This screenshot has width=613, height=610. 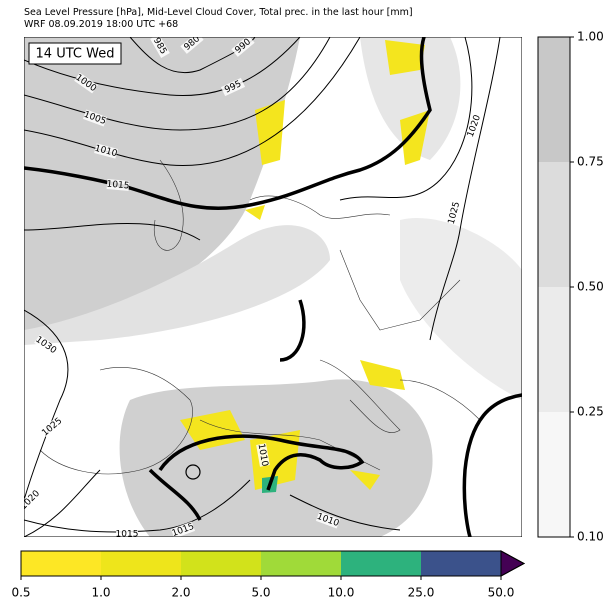 What do you see at coordinates (260, 593) in the screenshot?
I see `tick-label: 5.0` at bounding box center [260, 593].